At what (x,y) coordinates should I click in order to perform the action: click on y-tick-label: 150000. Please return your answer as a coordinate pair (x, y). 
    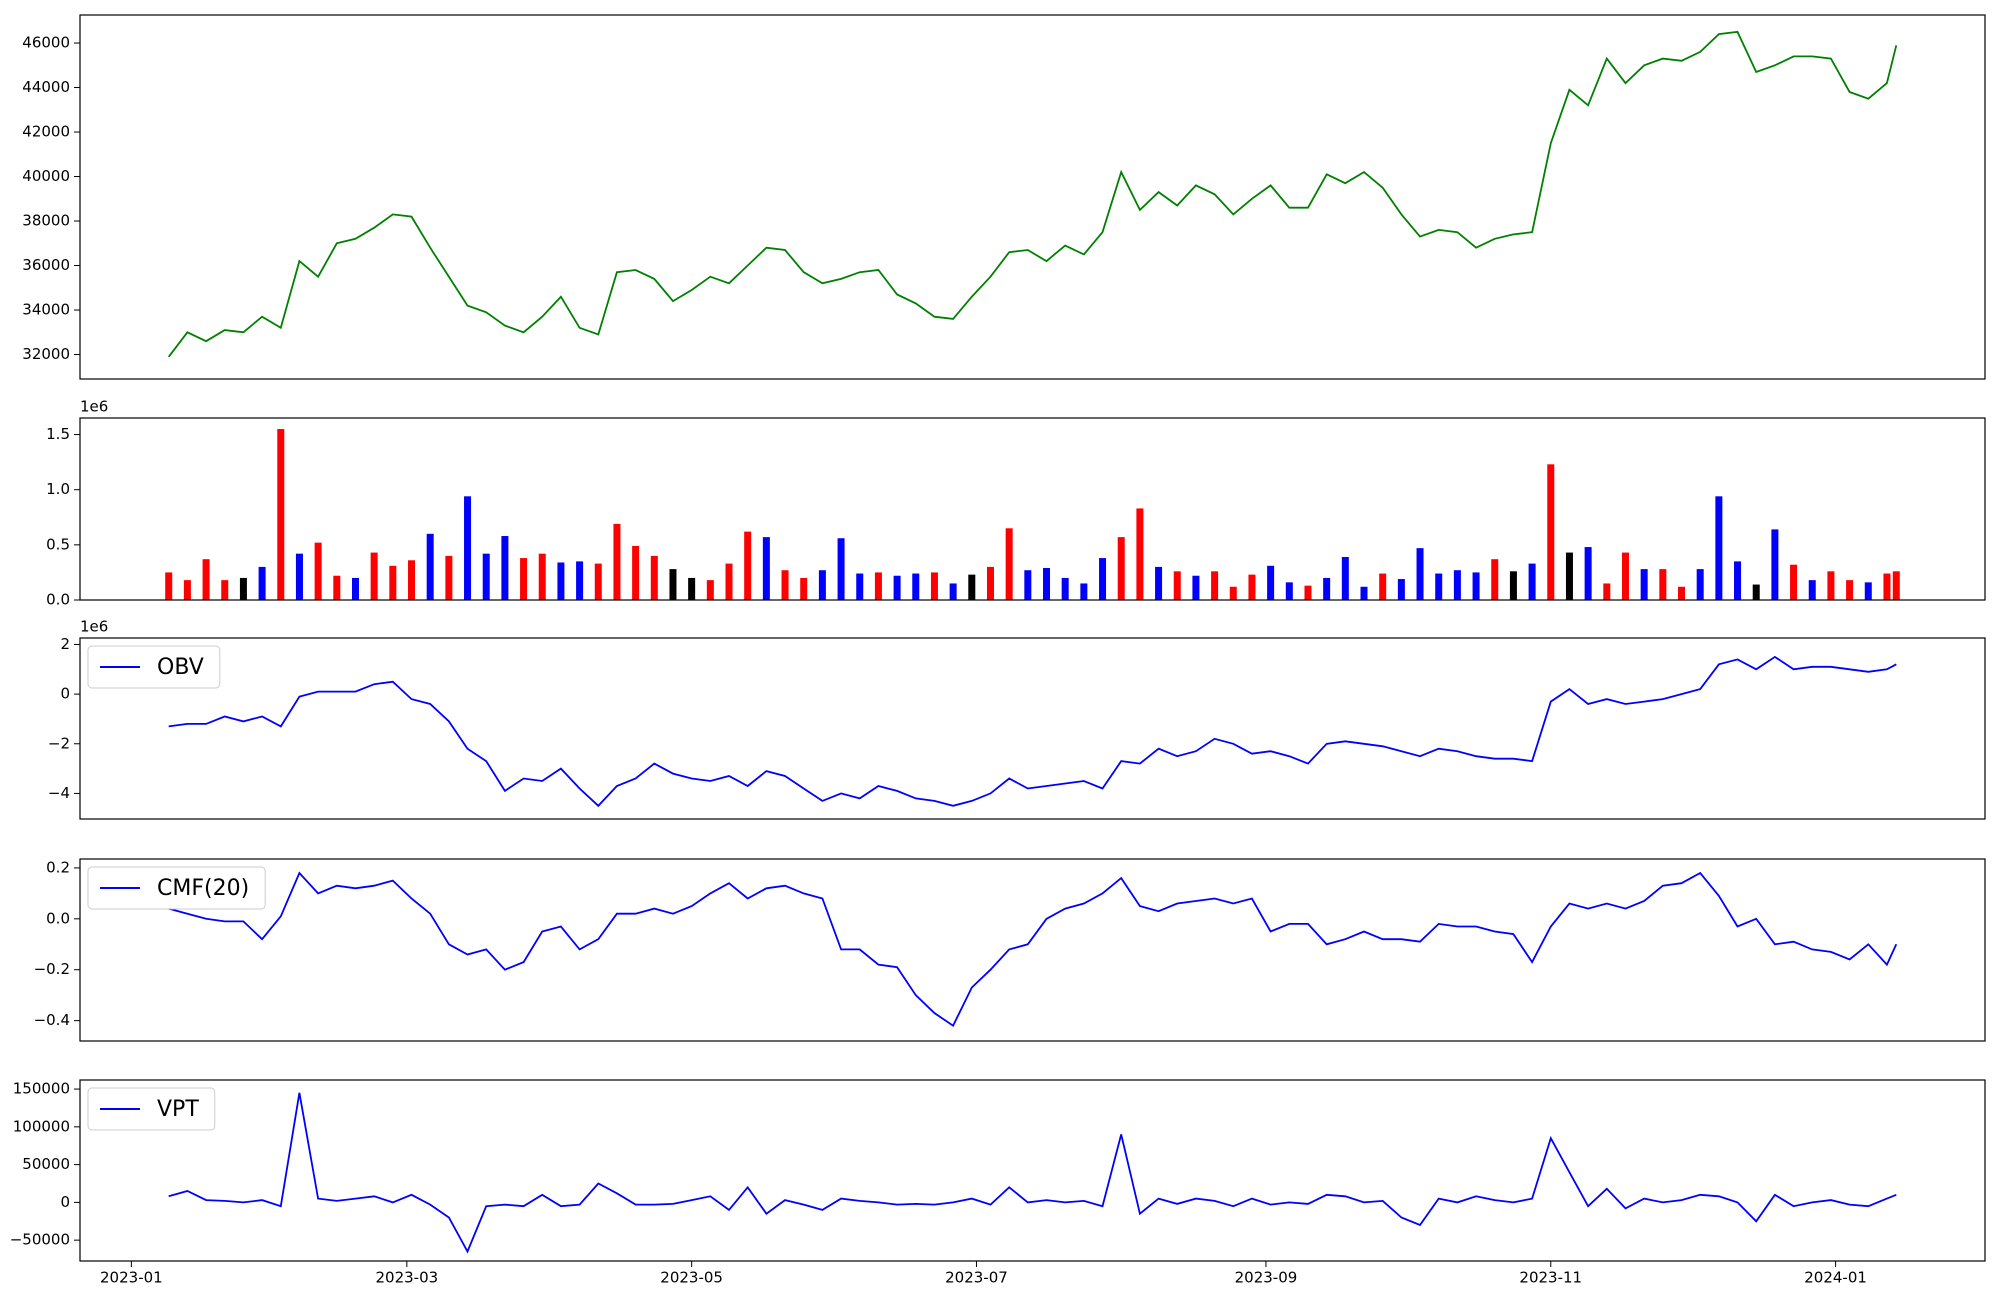
    Looking at the image, I should click on (41, 1089).